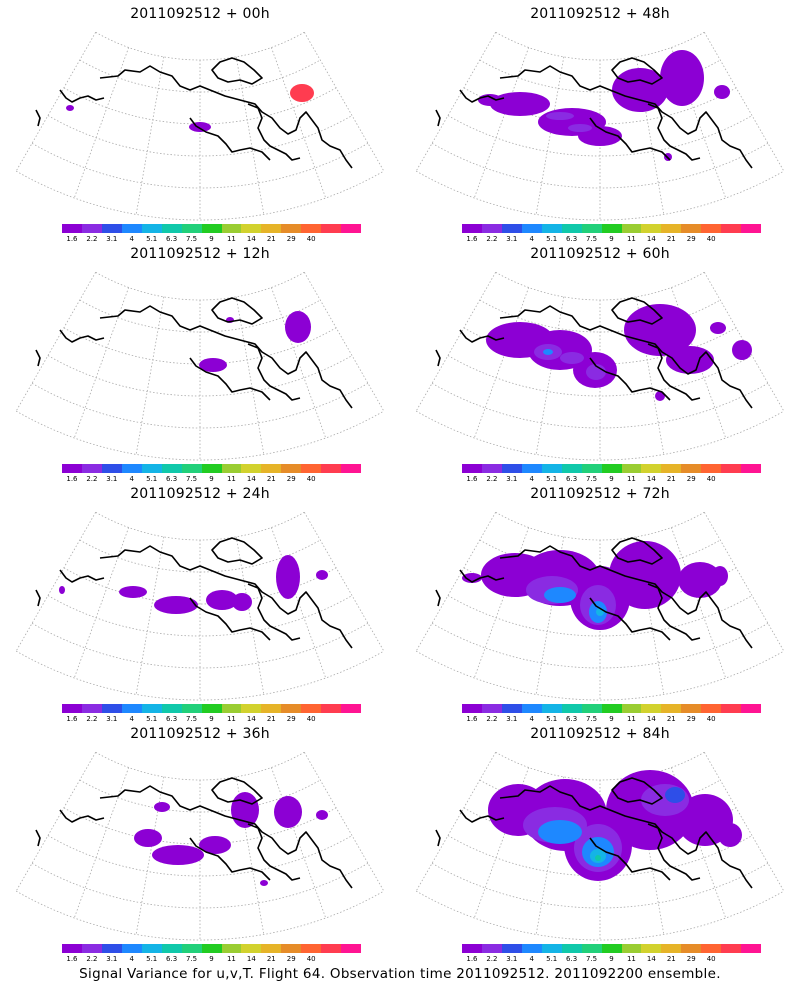  I want to click on colorbar-tick-label: 11, so click(631, 719).